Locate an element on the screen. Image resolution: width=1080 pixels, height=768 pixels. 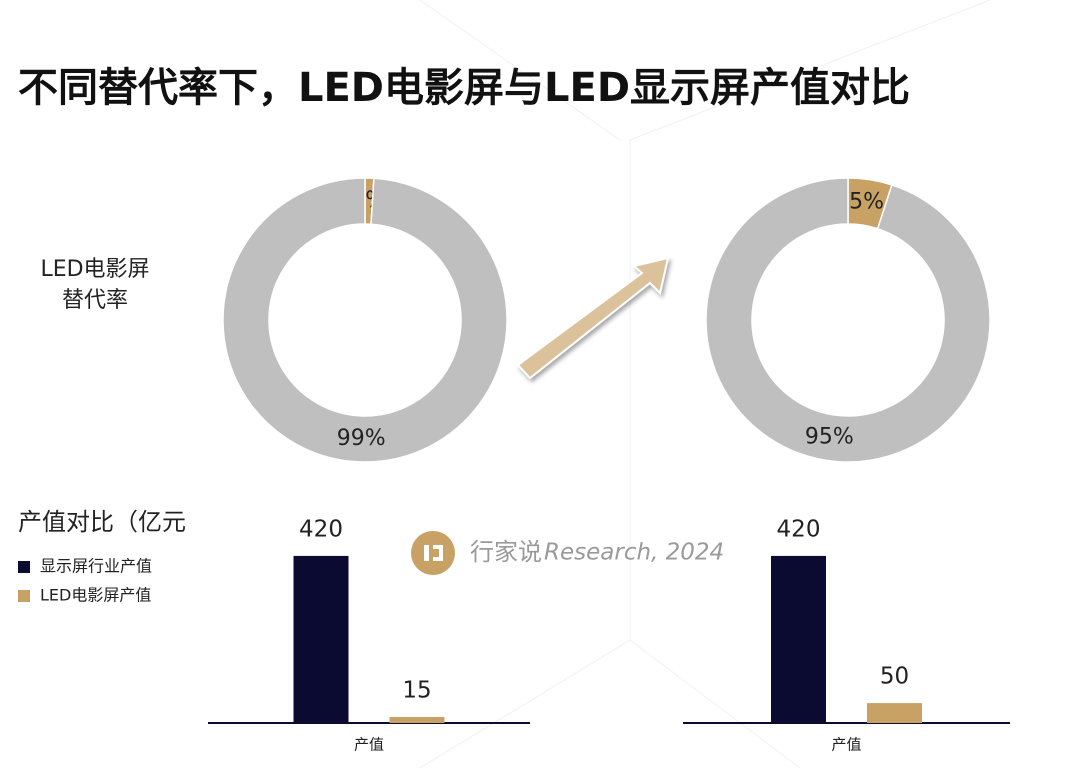
value-label: 50 is located at coordinates (894, 677).